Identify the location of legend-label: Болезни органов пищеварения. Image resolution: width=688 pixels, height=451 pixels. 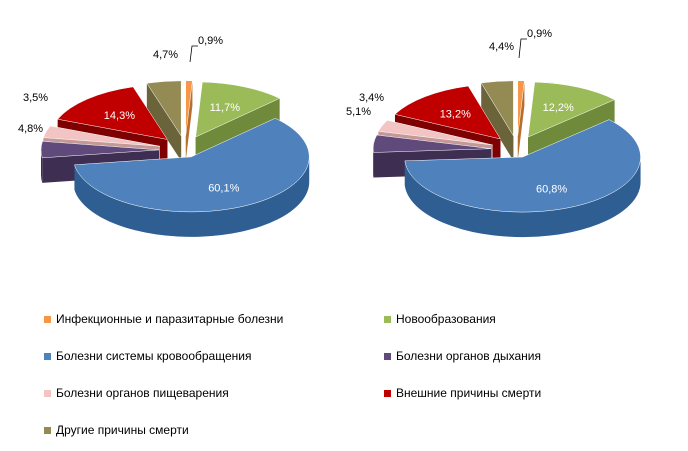
(142, 393).